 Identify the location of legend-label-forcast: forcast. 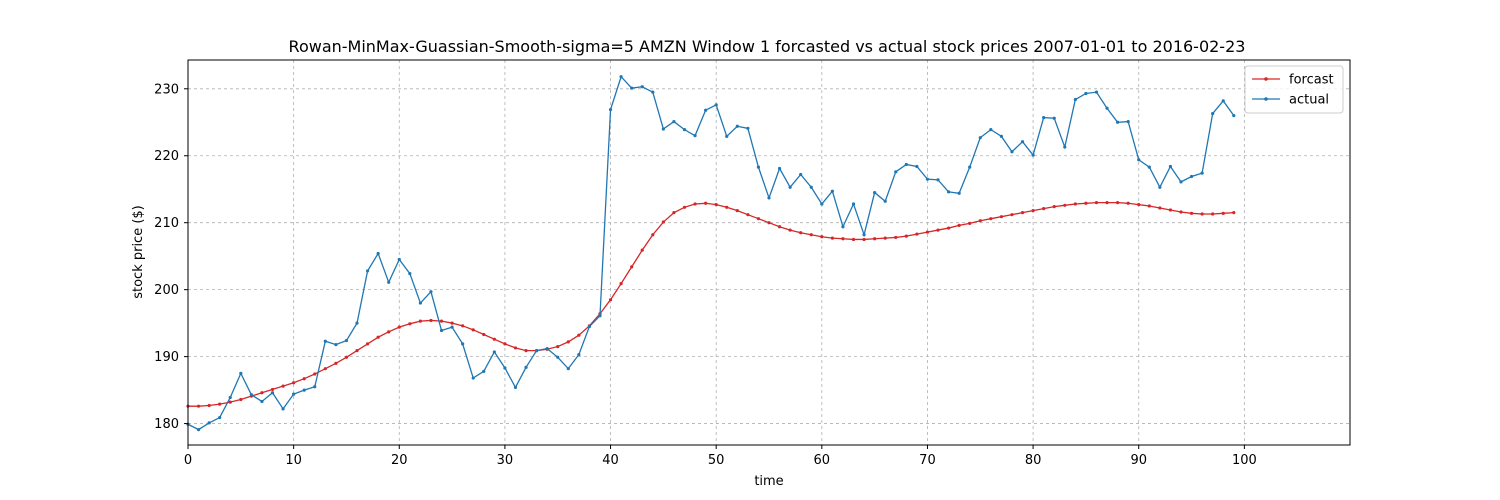
(1311, 80).